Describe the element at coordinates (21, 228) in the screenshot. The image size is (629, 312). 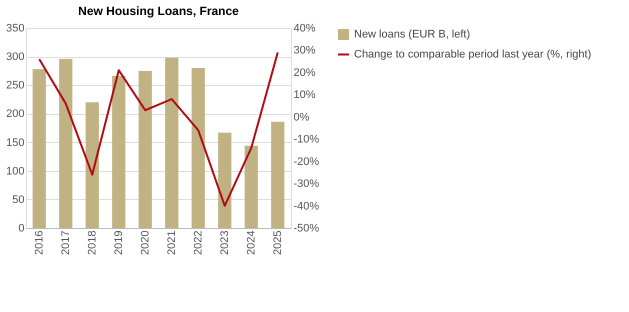
I see `y-tick-label: 0` at that location.